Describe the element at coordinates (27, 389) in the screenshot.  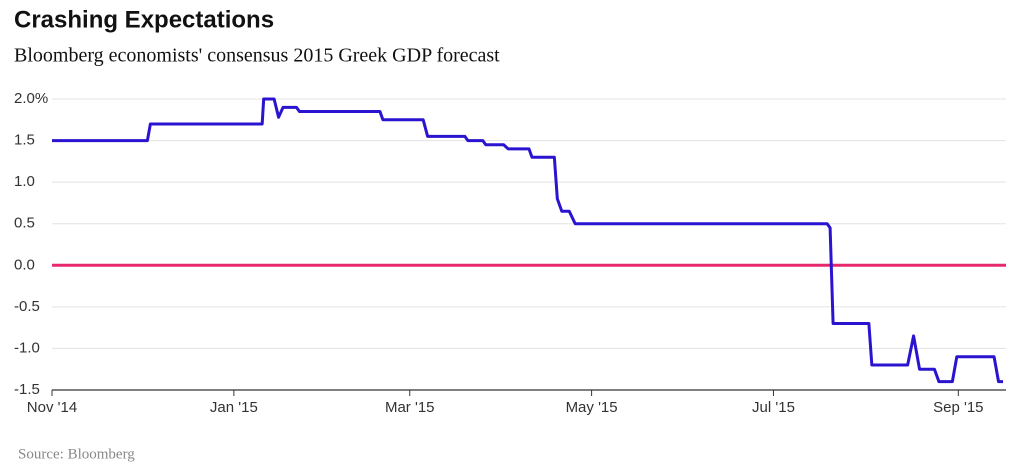
I see `y-tick-label: -1.5` at that location.